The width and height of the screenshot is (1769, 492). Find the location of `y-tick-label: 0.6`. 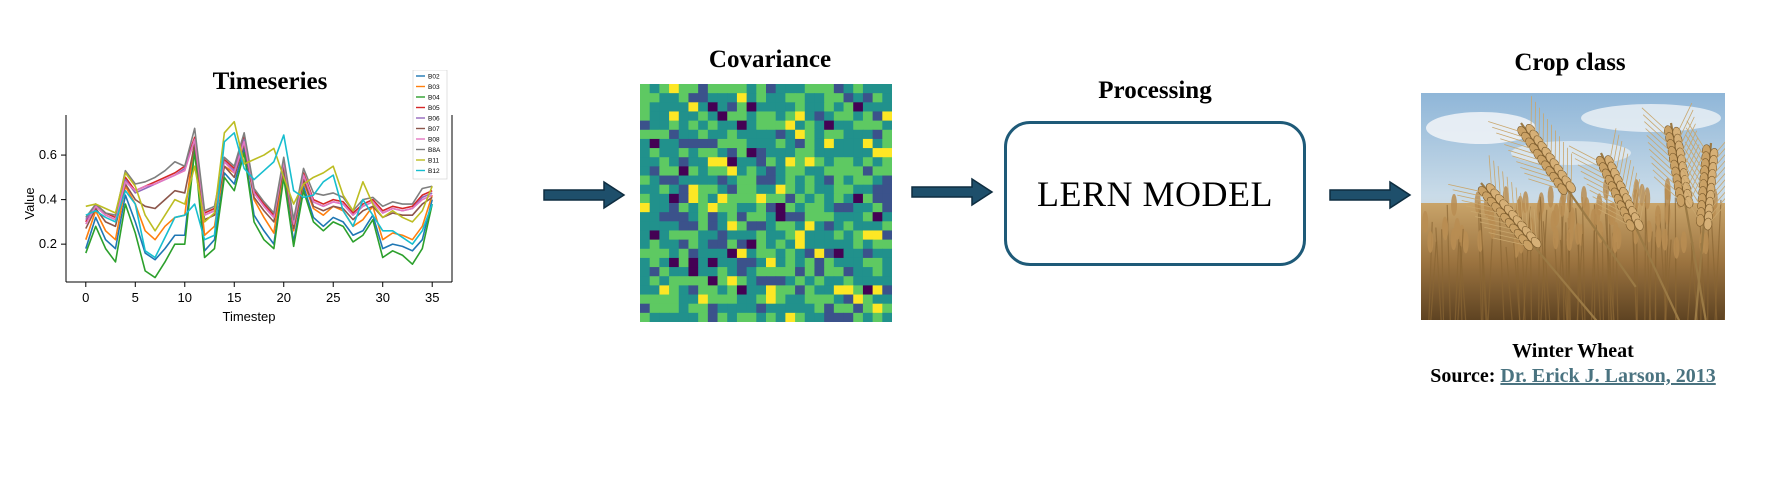

y-tick-label: 0.6 is located at coordinates (48, 154).